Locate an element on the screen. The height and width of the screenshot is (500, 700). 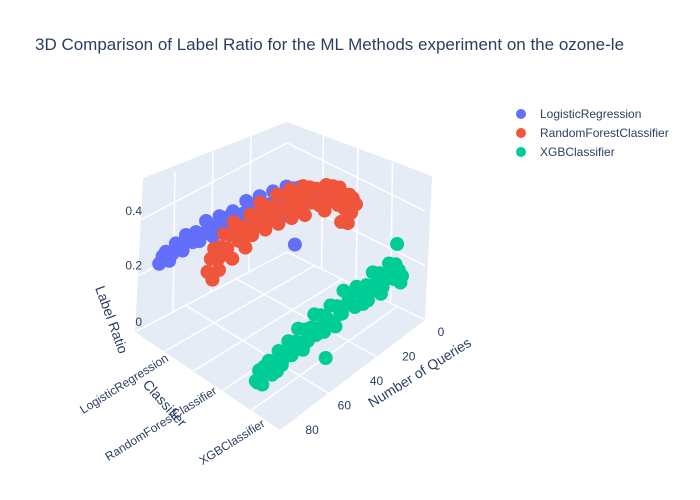
x-tick-label: 20 is located at coordinates (409, 356).